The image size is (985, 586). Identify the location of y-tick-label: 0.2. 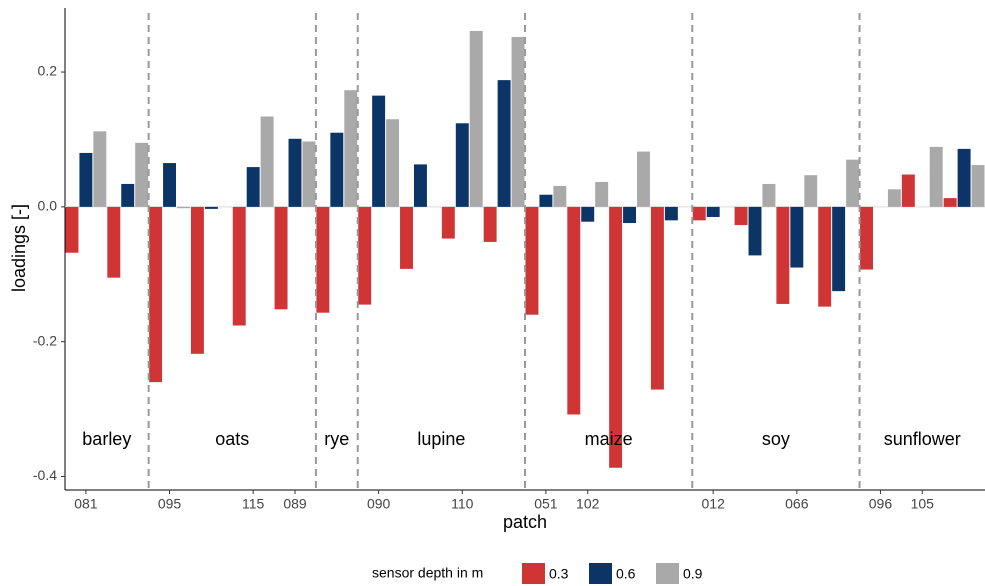
(48, 71).